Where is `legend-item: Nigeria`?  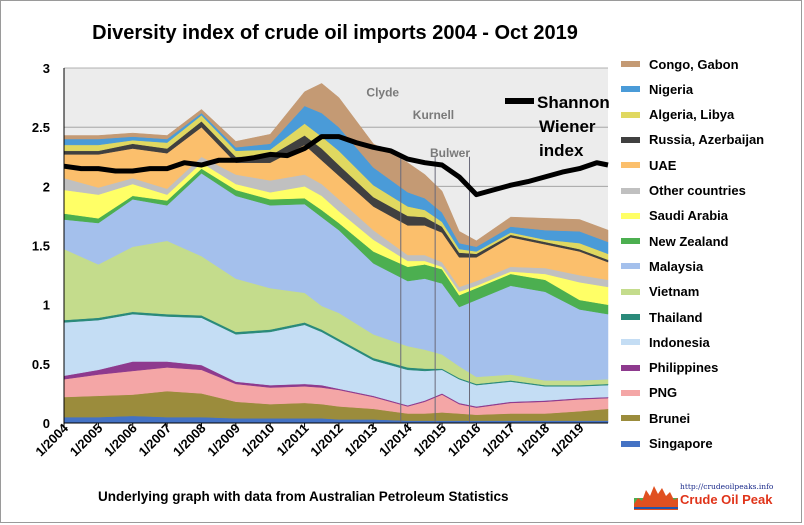 legend-item: Nigeria is located at coordinates (657, 89).